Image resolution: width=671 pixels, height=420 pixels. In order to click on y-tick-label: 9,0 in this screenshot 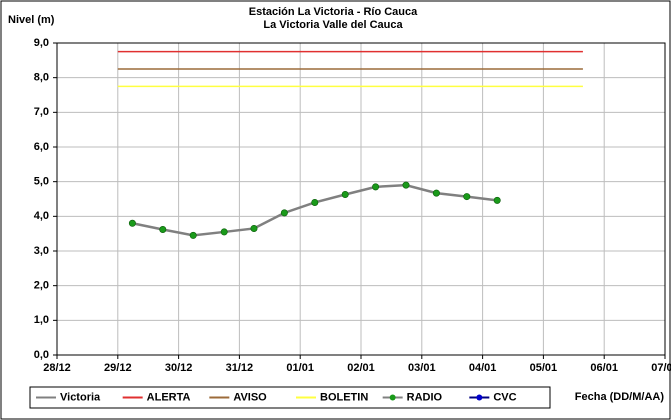, I will do `click(41, 43)`.